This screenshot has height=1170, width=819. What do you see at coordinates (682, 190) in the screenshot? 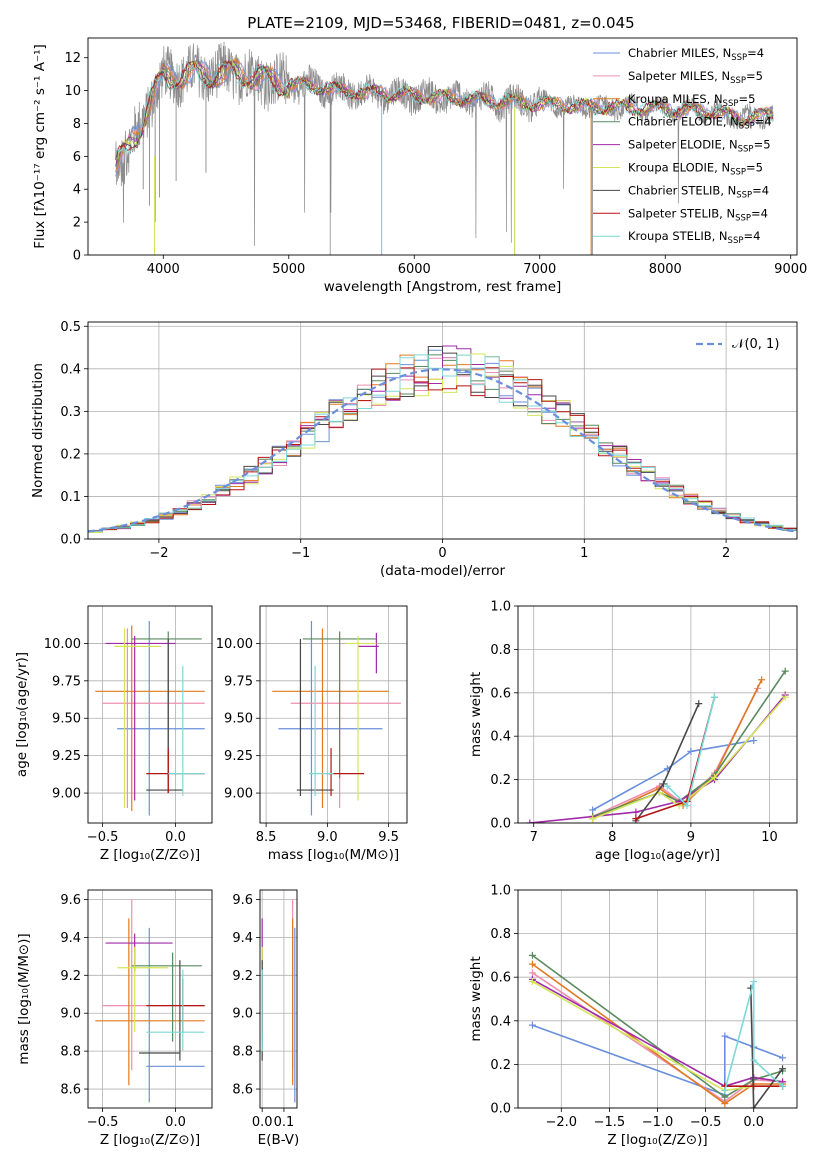
I see `legend-entry-main: Chabrier STELIB, N` at bounding box center [682, 190].